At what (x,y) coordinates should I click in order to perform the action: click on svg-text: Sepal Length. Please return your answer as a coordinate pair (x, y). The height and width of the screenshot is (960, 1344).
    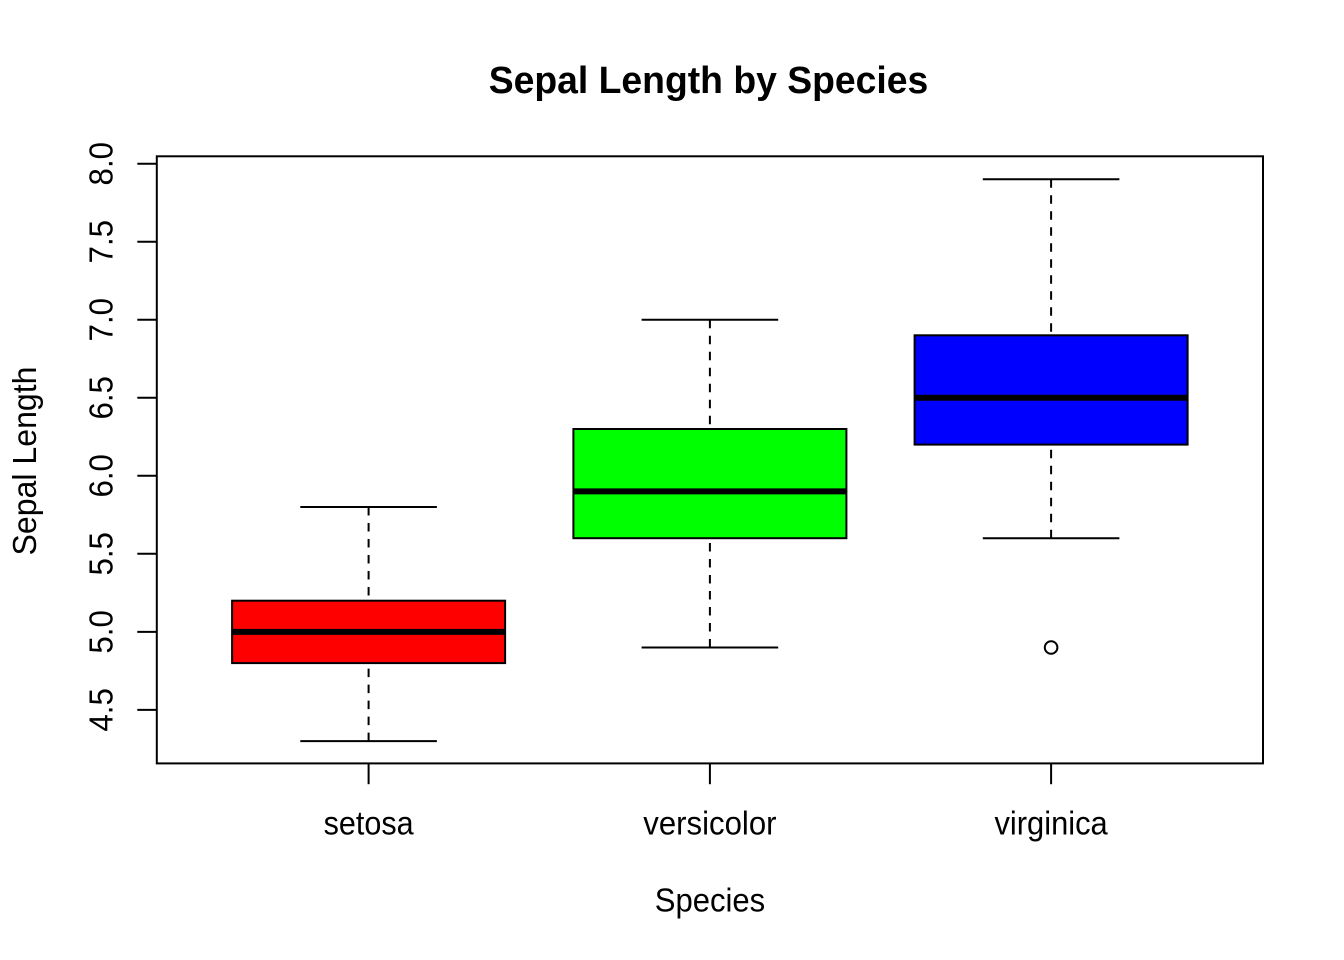
    Looking at the image, I should click on (25, 461).